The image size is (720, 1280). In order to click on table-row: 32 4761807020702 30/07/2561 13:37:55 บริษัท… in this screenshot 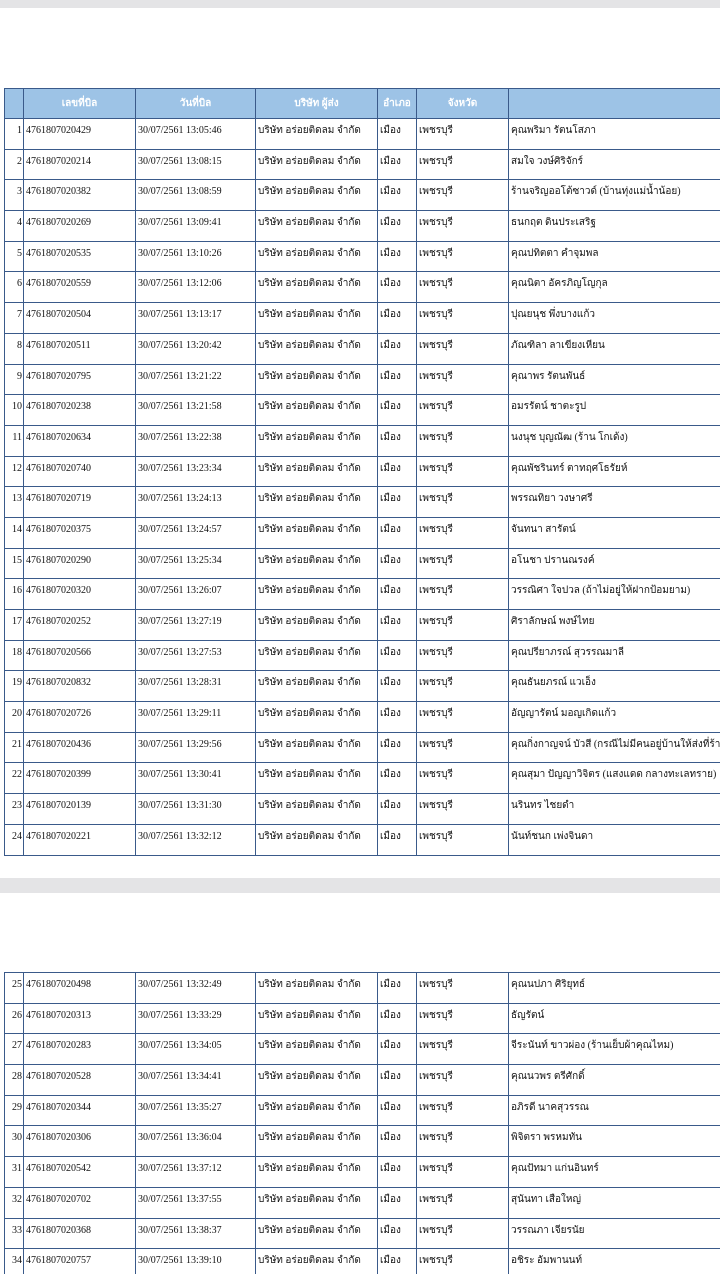, I will do `click(362, 1202)`.